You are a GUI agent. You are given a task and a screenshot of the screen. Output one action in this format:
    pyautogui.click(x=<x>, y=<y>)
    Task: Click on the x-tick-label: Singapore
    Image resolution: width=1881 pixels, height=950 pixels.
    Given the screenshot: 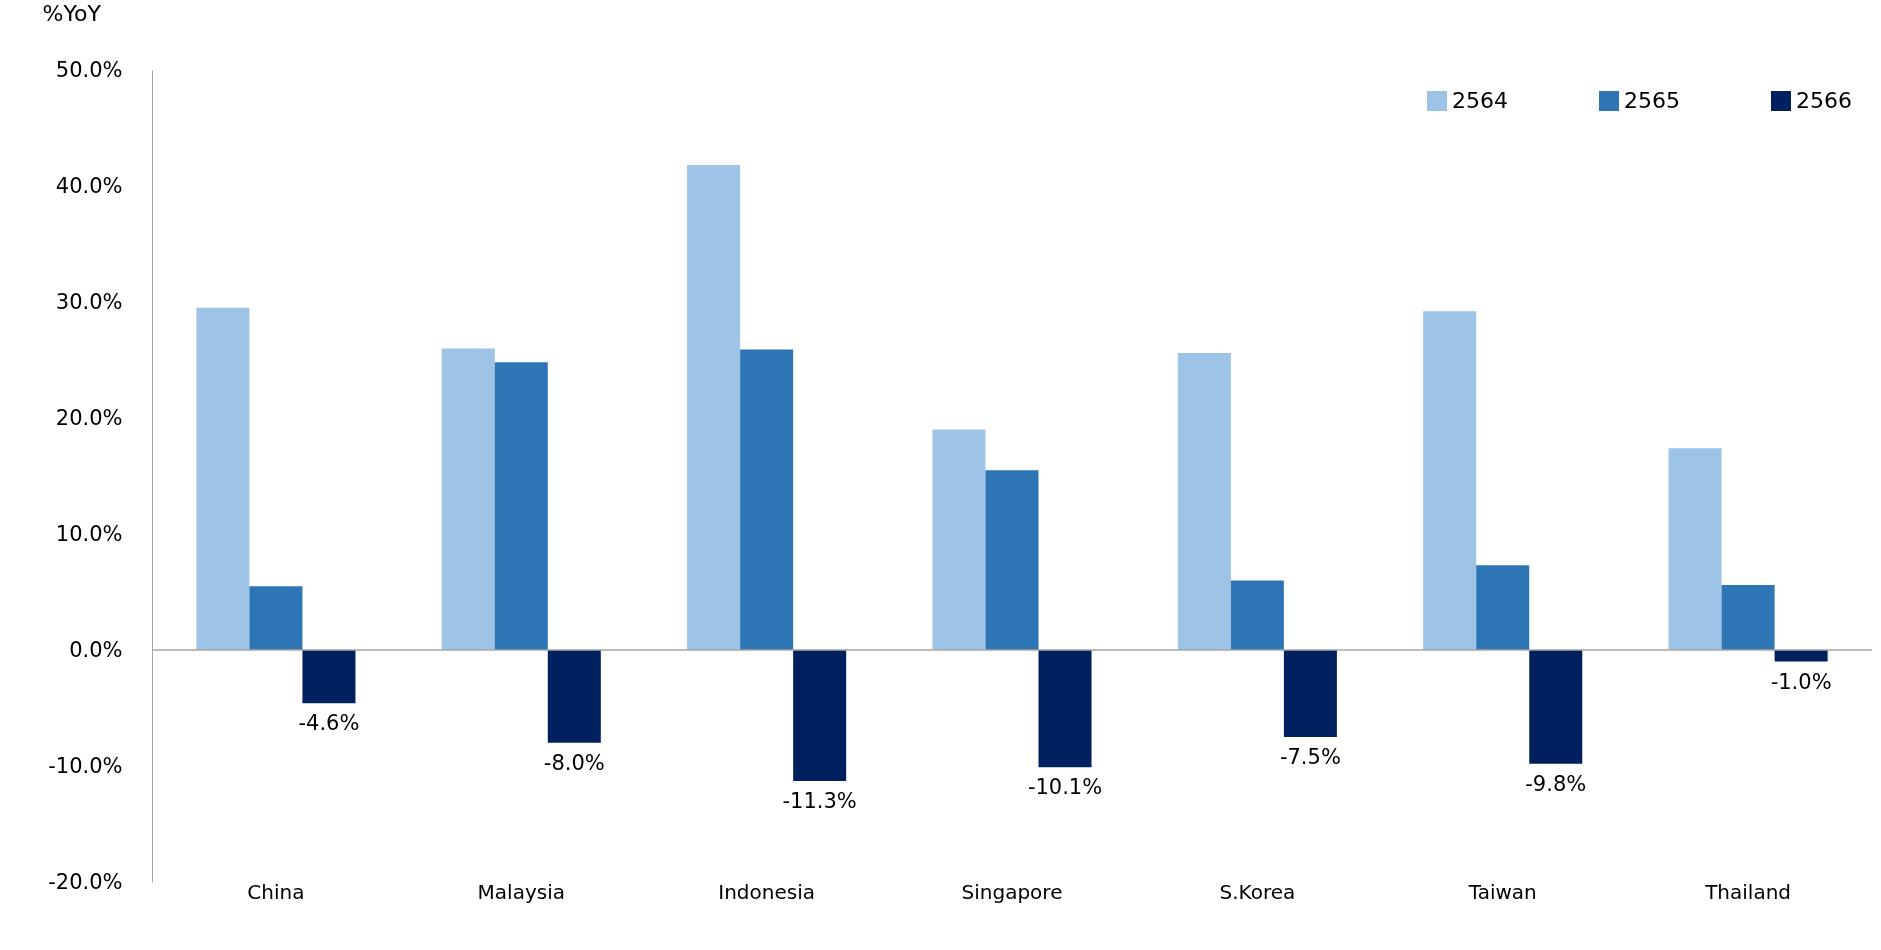 What is the action you would take?
    pyautogui.click(x=1012, y=891)
    